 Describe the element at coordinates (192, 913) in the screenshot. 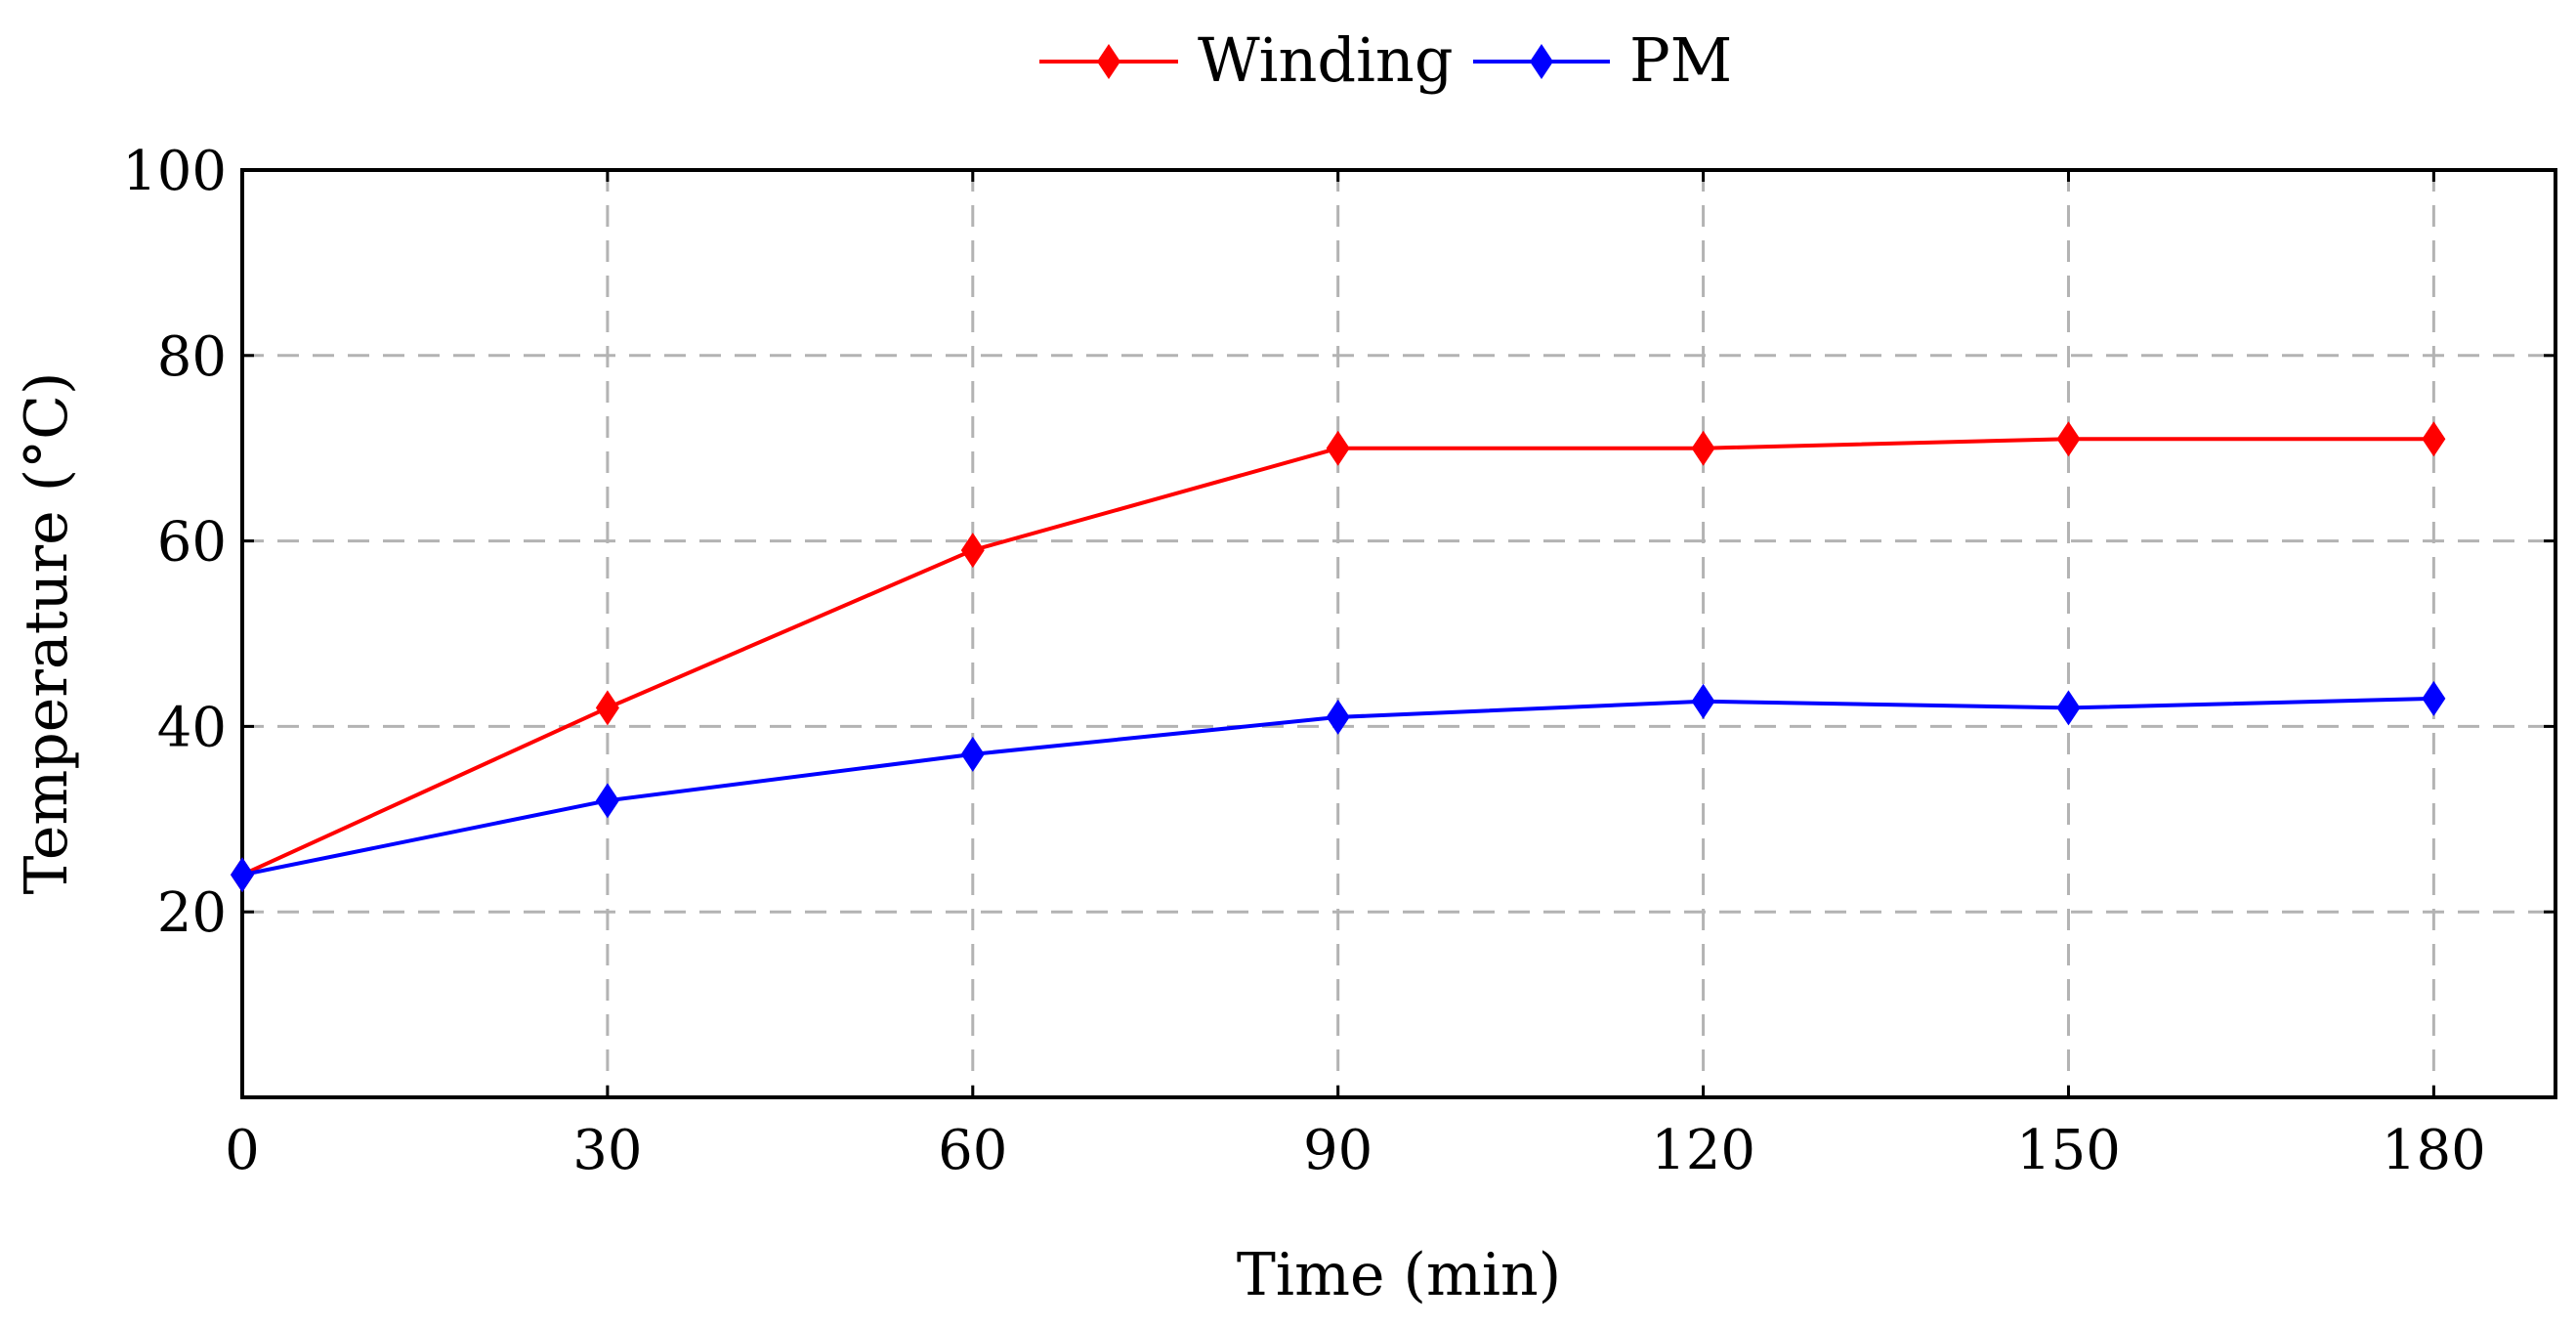

I see `y-tick-label: 20` at that location.